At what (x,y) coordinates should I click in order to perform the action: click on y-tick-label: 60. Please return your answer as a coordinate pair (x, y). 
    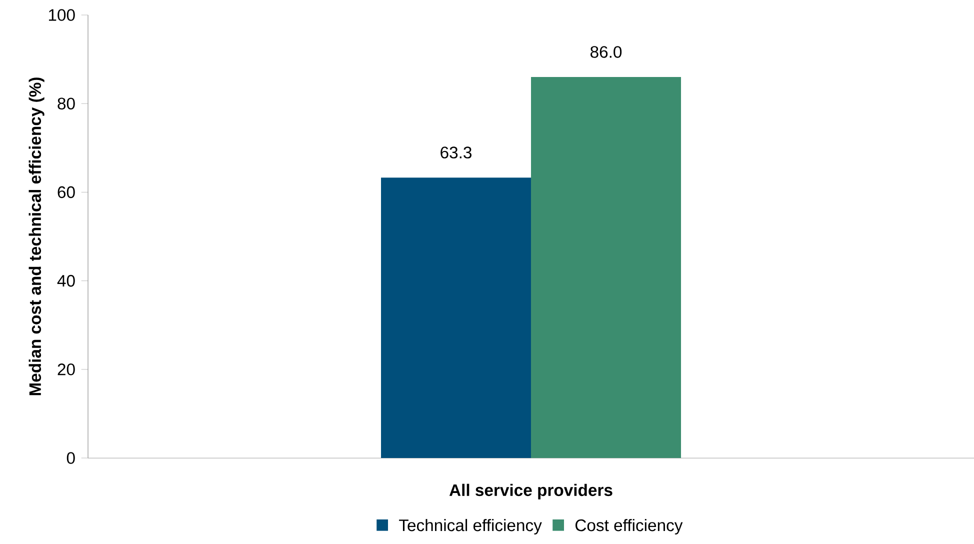
    Looking at the image, I should click on (66, 192).